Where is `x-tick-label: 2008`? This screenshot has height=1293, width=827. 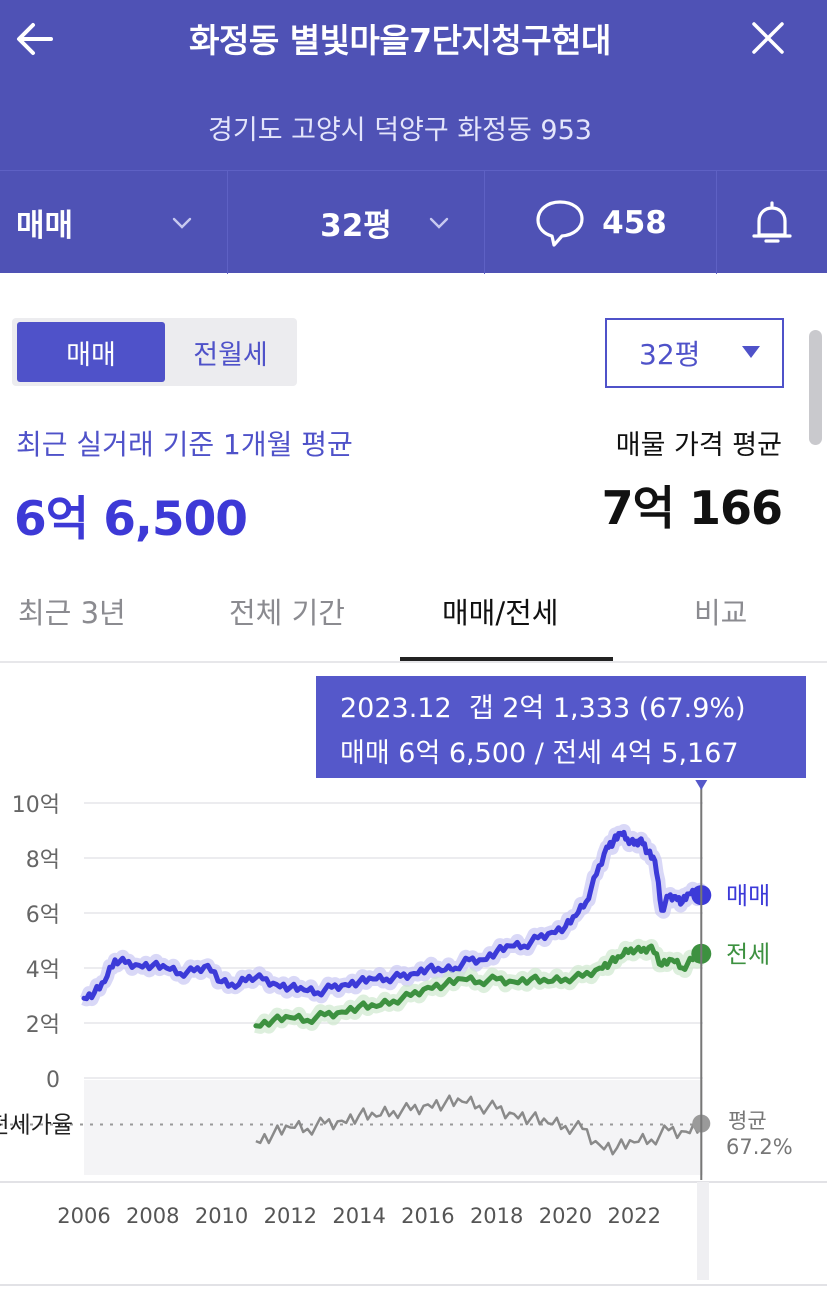 x-tick-label: 2008 is located at coordinates (152, 1216).